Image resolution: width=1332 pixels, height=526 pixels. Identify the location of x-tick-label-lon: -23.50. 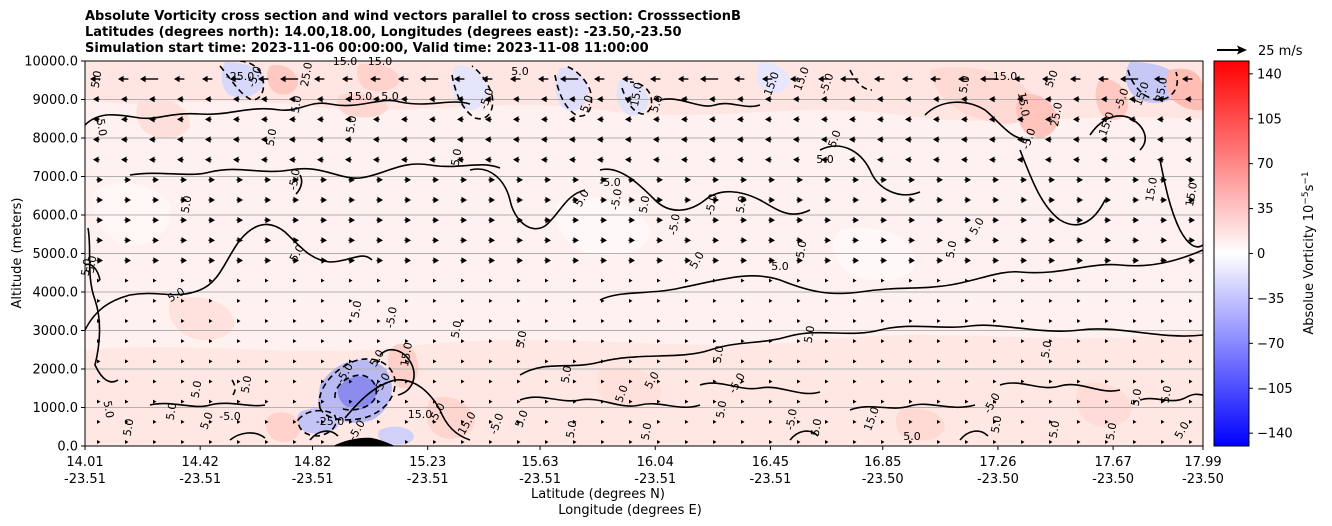
(883, 479).